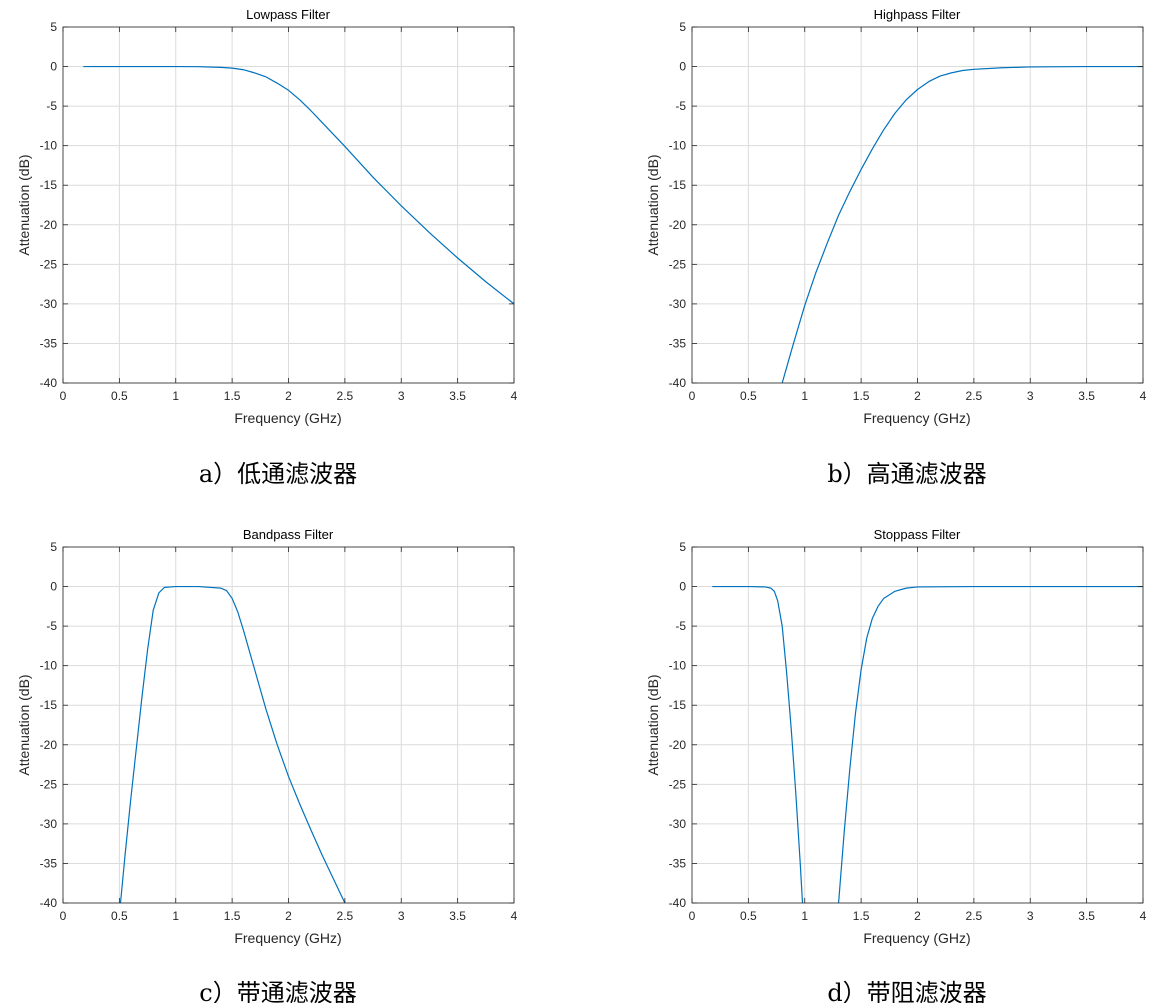  I want to click on chart-title: Bandpass Filter, so click(288, 534).